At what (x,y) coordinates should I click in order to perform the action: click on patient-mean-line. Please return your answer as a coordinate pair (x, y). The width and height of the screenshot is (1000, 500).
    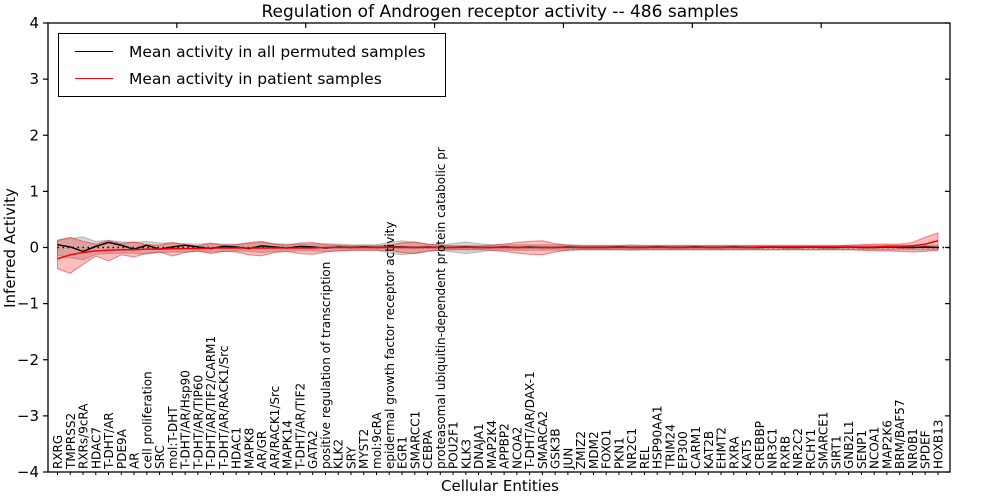
    Looking at the image, I should click on (498, 250).